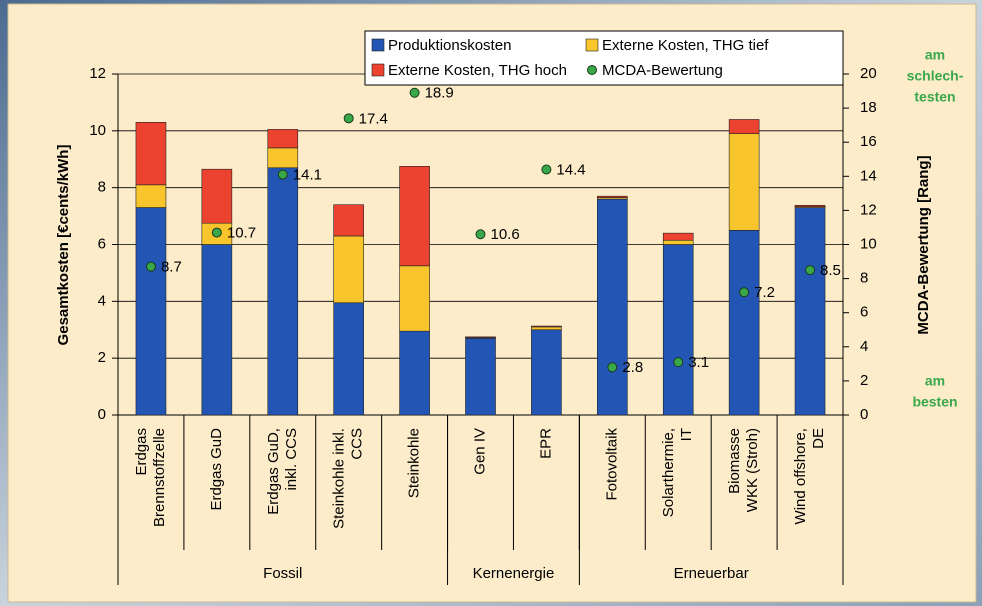  I want to click on mcda-value-label: 3.1, so click(698, 362).